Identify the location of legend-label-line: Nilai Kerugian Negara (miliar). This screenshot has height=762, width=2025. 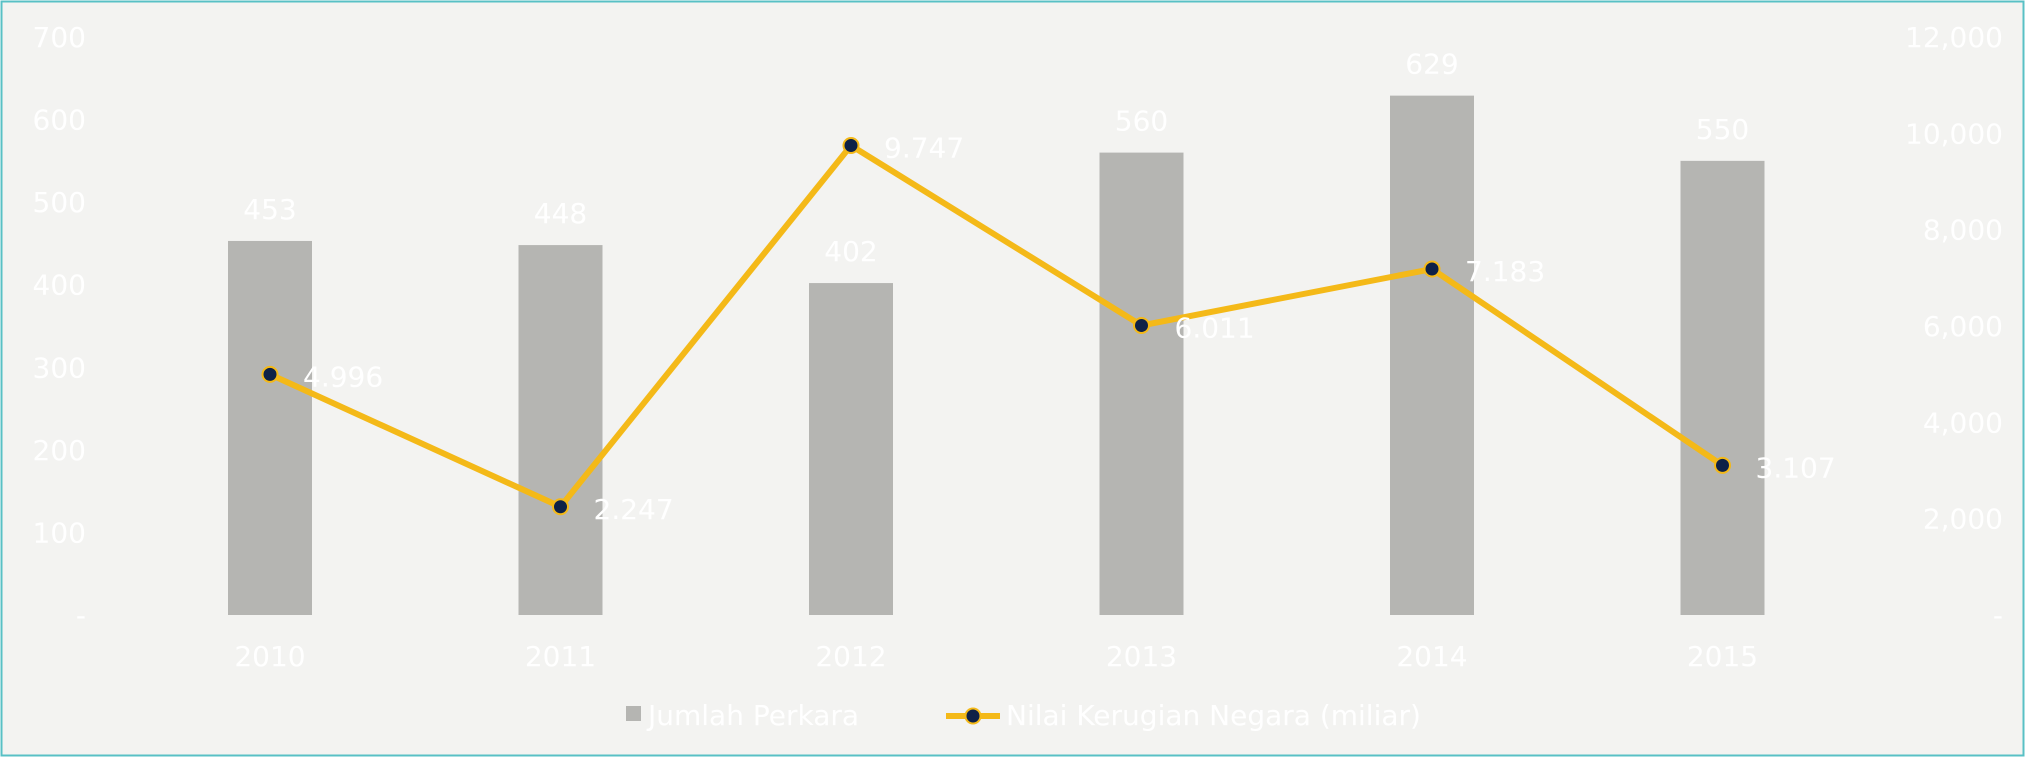
(1213, 715).